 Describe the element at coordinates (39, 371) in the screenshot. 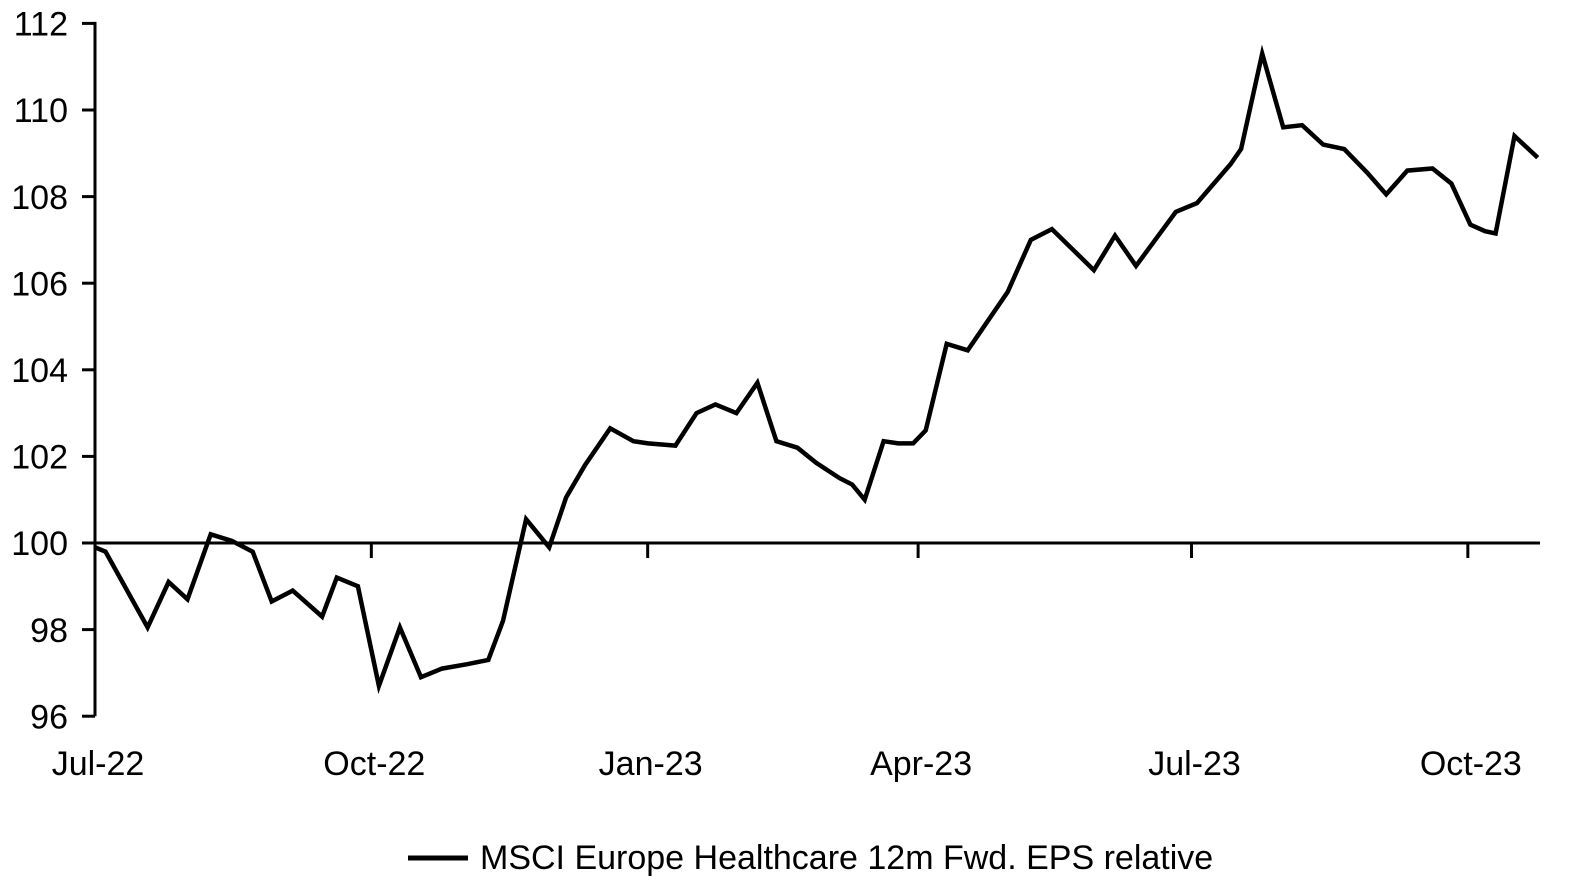

I see `y-tick-label: 104` at that location.